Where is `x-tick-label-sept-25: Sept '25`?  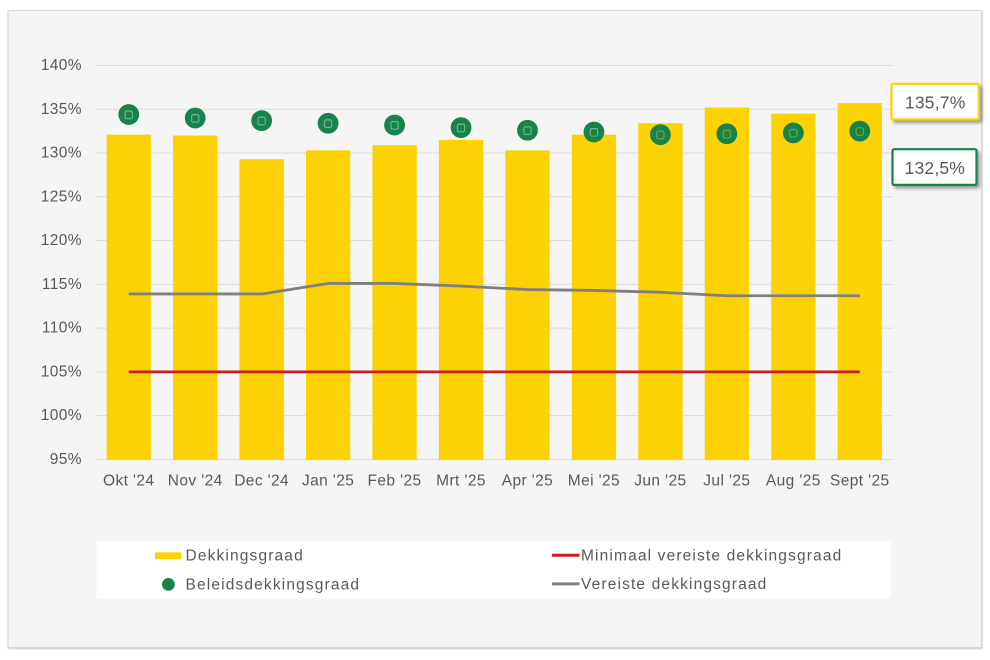 x-tick-label-sept-25: Sept '25 is located at coordinates (860, 480).